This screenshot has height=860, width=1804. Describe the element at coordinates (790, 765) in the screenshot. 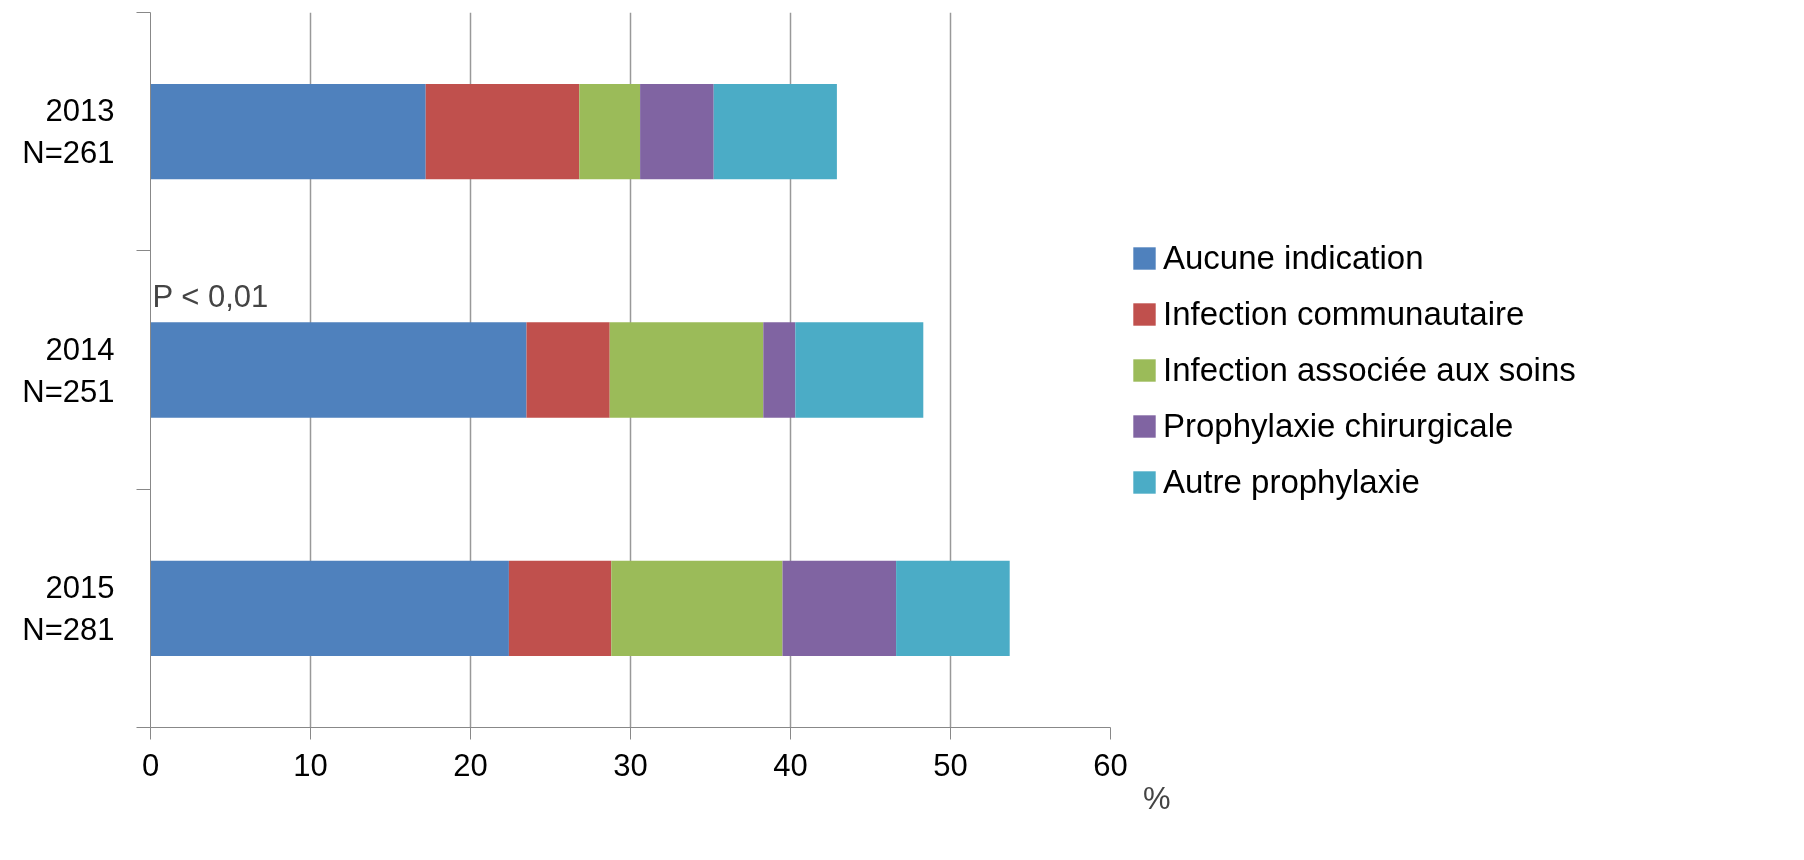

I see `x-tick-label: 40` at that location.